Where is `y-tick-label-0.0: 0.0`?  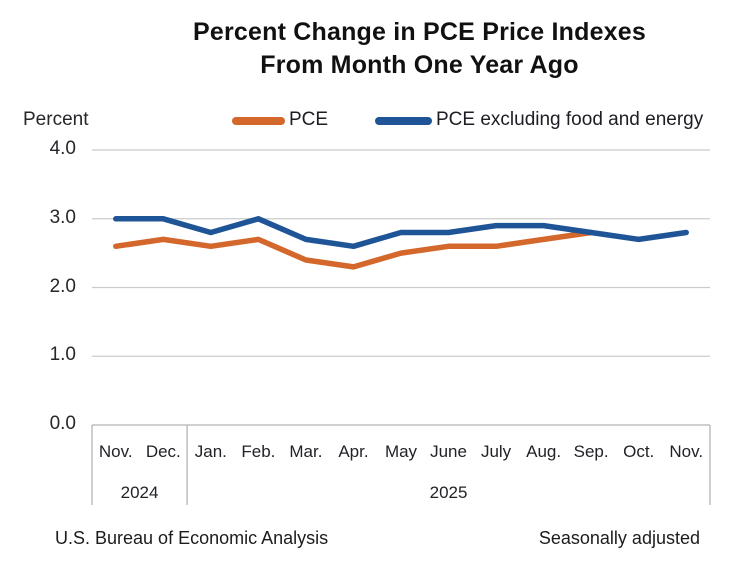 y-tick-label-0.0: 0.0 is located at coordinates (62, 423).